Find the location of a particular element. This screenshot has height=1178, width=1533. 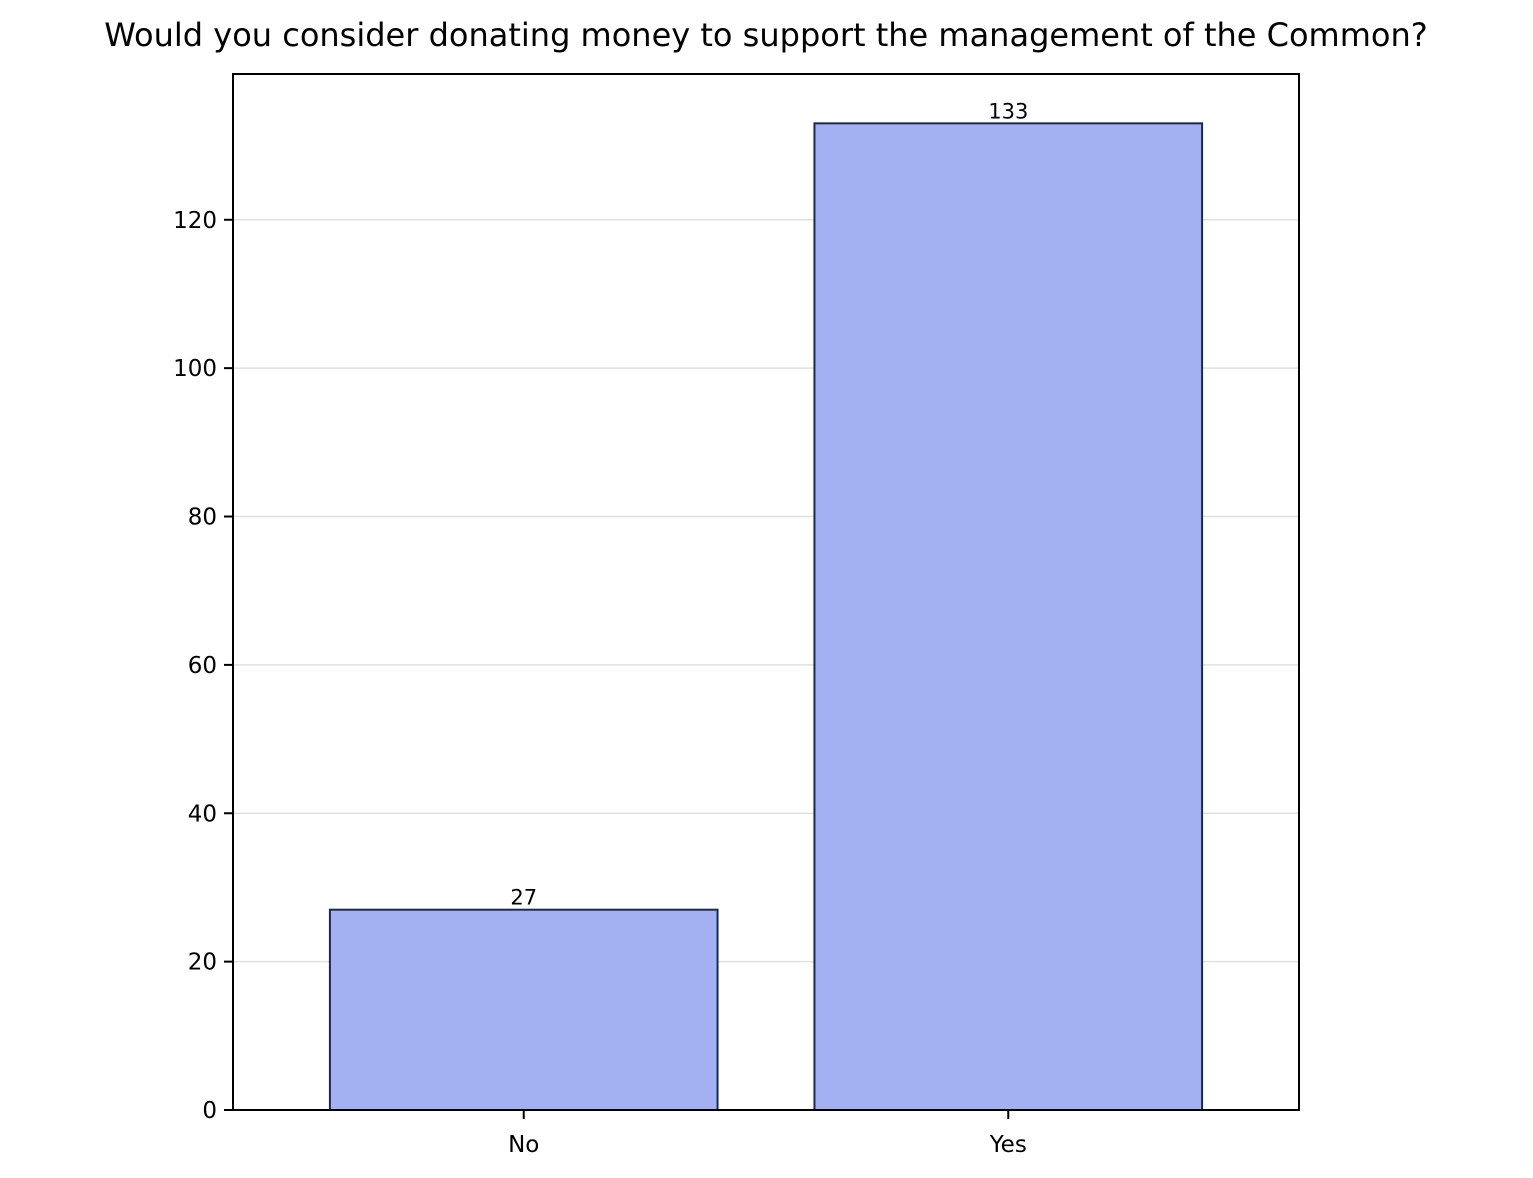

data-label-no: 27 is located at coordinates (523, 898).